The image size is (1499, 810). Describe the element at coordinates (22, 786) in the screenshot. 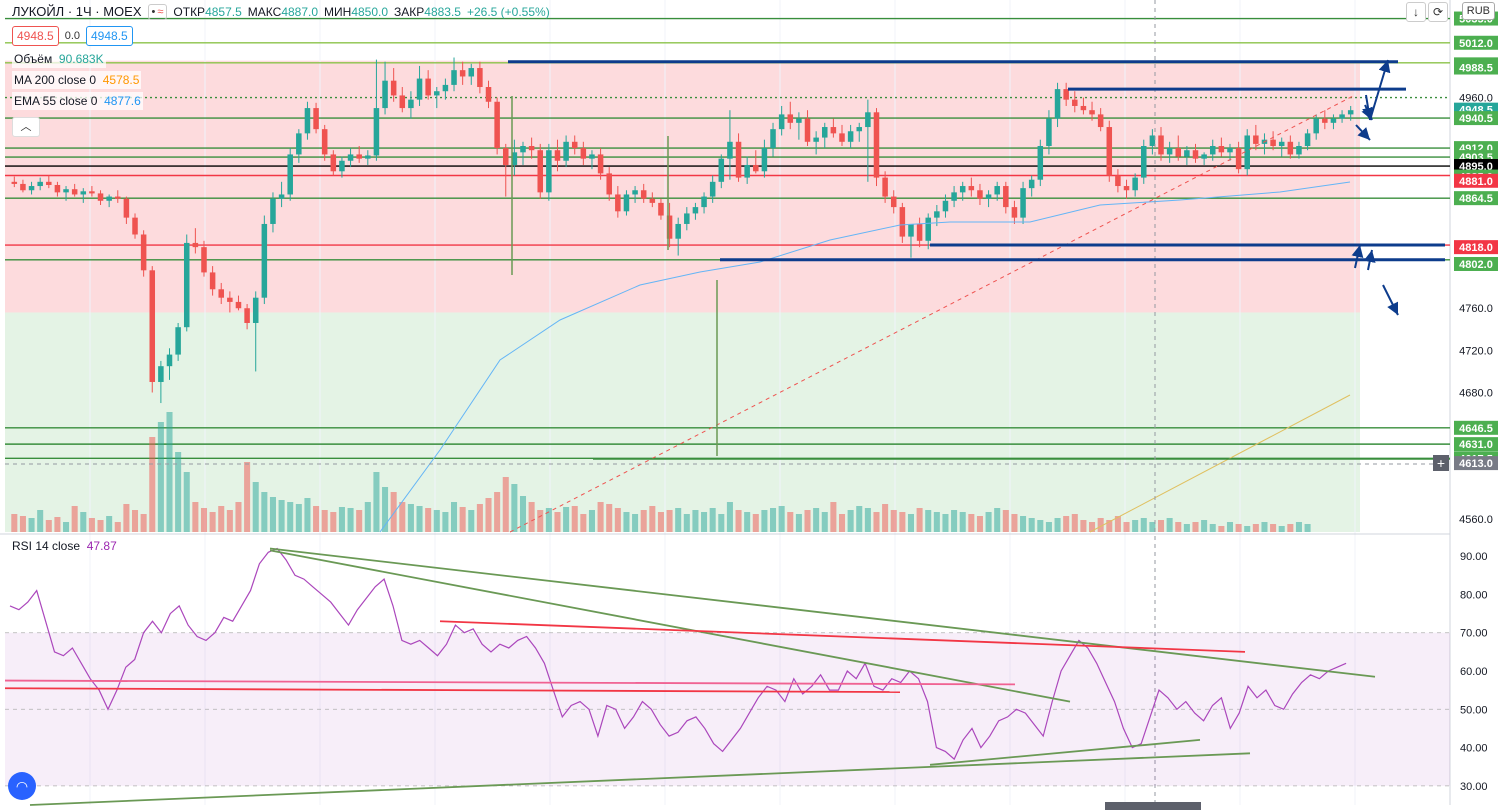

I see `tradingview-logo: ◠` at that location.